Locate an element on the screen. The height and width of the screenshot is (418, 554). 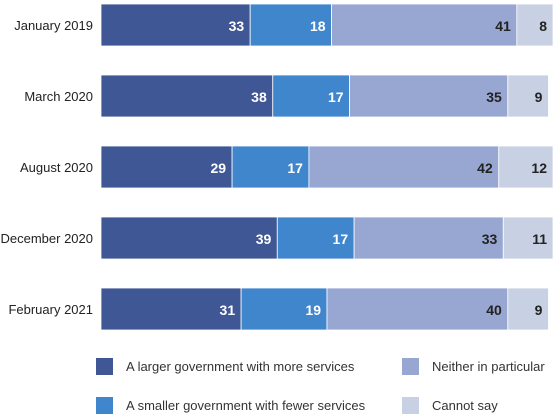
value-label-august-2020-a-smaller-government-with-fewer-services: 17 is located at coordinates (295, 168).